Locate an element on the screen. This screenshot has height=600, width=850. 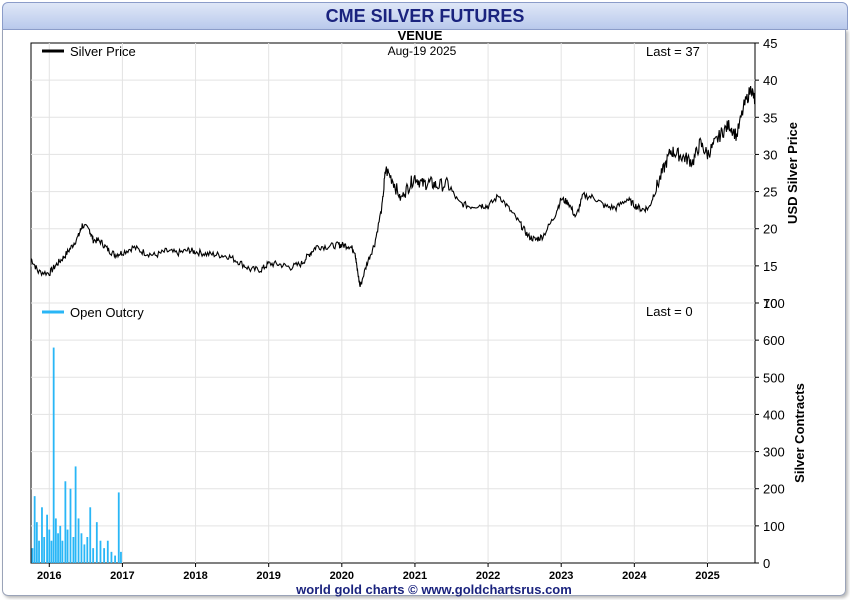
x-tick-label: 2016 is located at coordinates (49, 576).